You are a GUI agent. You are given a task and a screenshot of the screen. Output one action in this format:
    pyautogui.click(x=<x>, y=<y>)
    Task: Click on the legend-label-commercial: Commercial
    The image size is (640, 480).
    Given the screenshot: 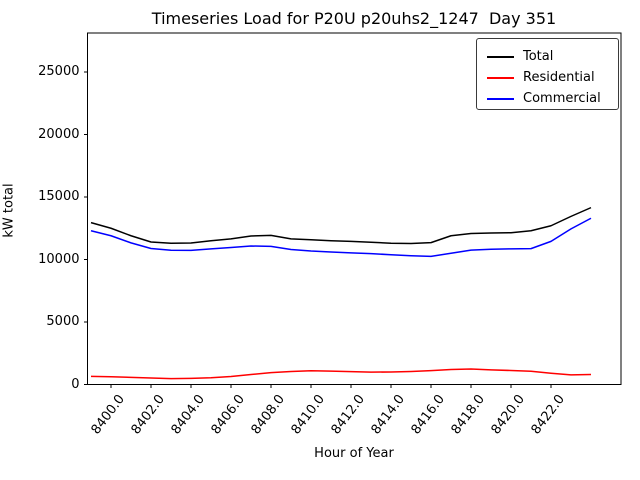 What is the action you would take?
    pyautogui.click(x=562, y=98)
    